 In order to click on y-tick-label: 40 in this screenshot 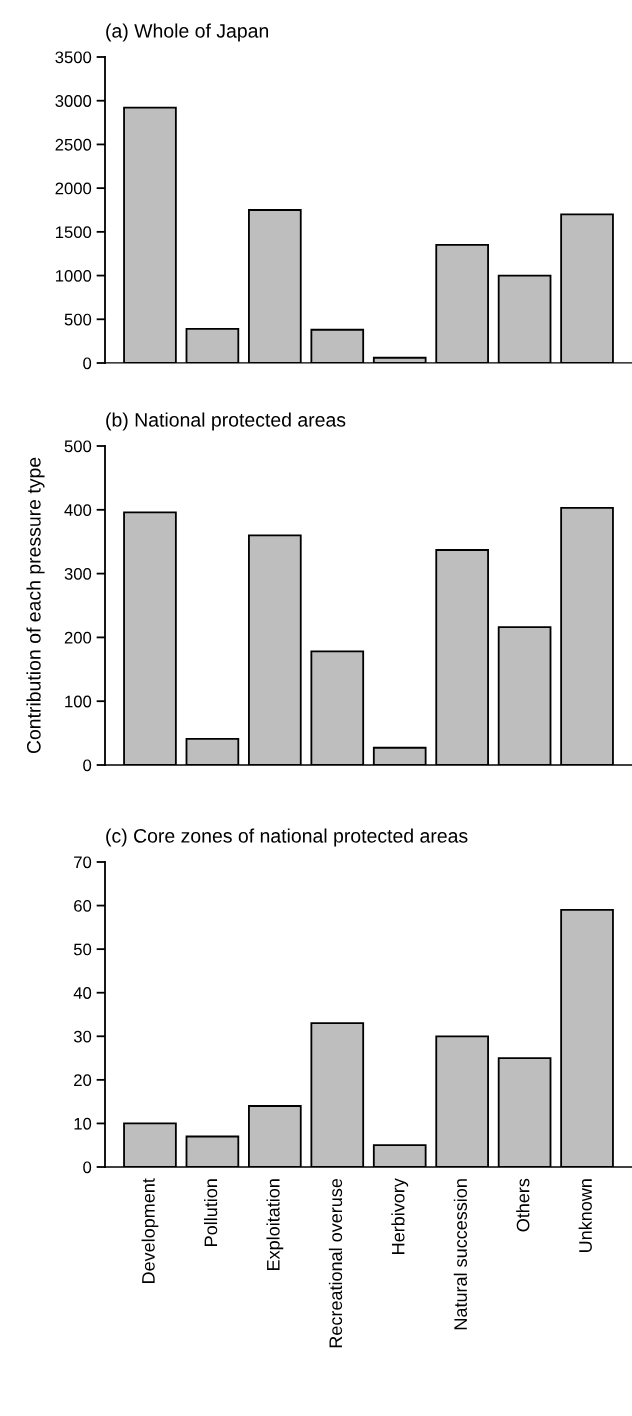, I will do `click(82, 993)`.